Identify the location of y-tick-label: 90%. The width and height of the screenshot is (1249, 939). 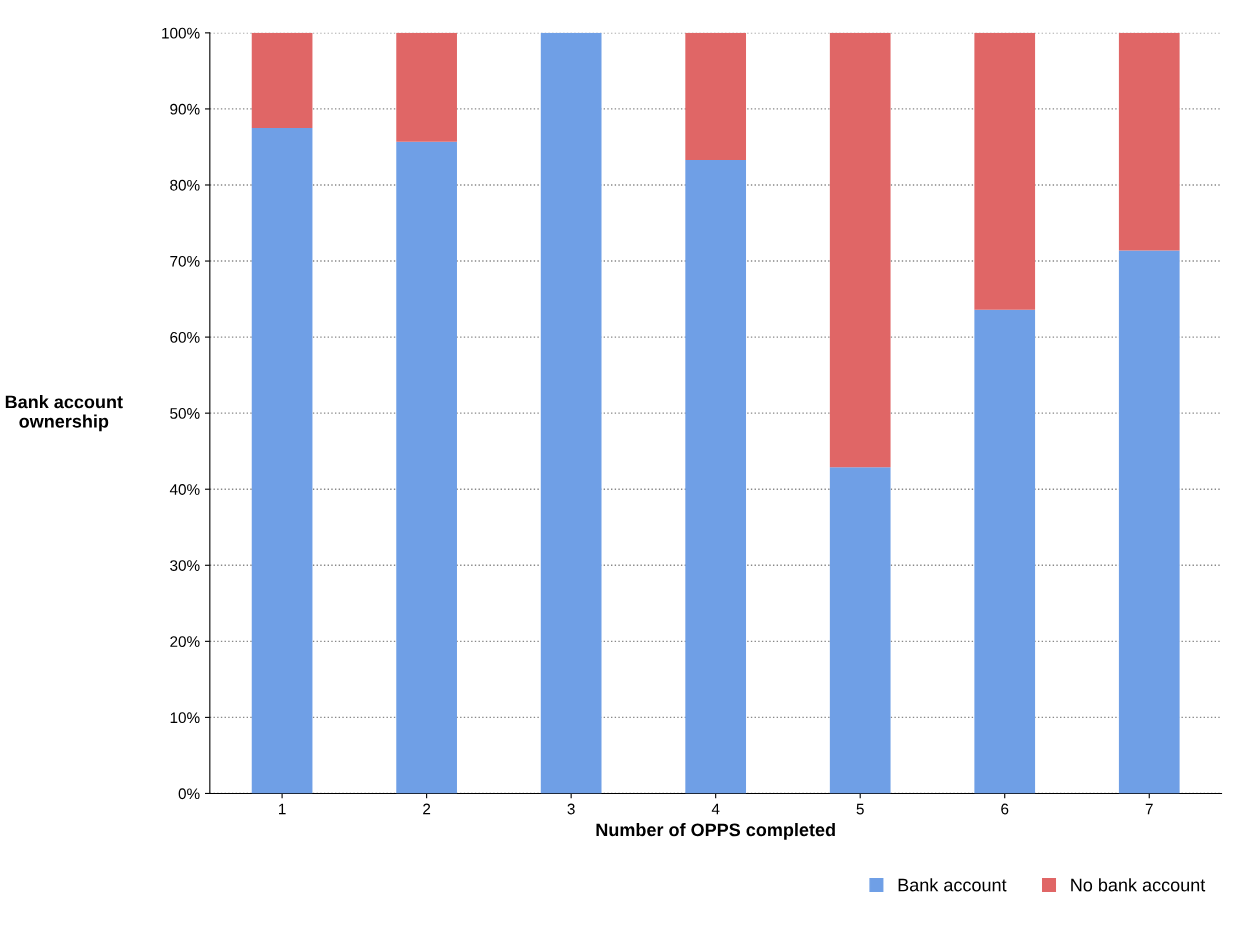
(185, 109).